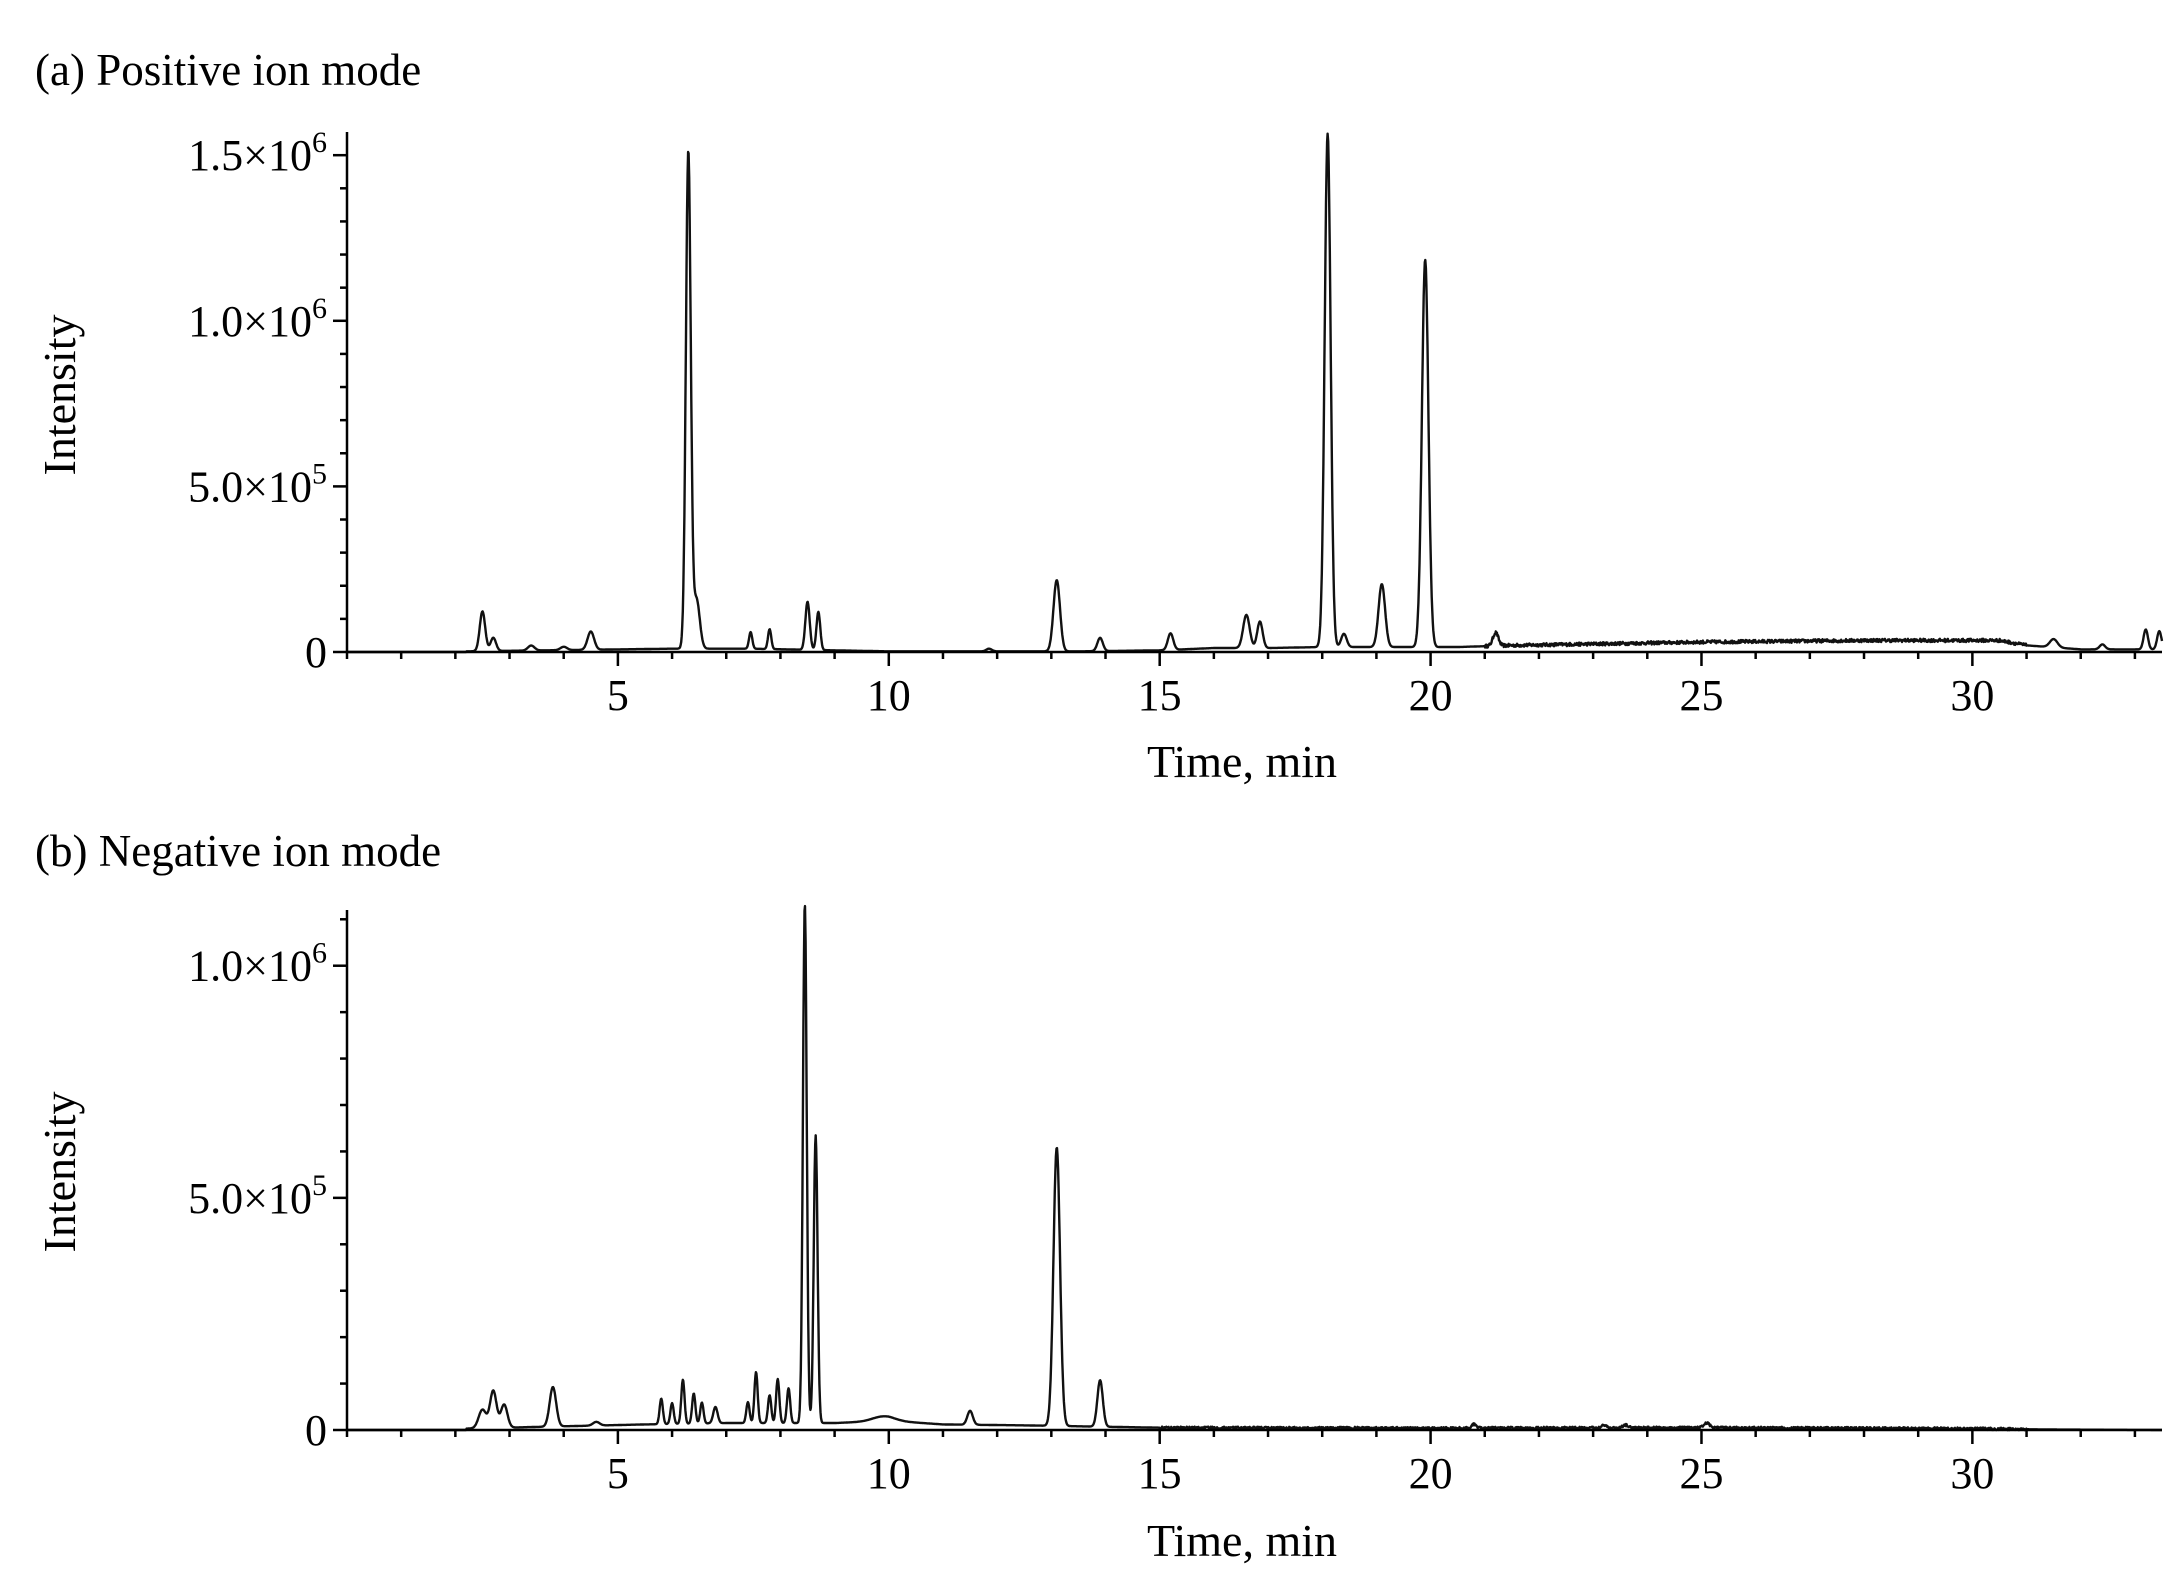  What do you see at coordinates (257, 401) in the screenshot?
I see `panel-a-y-tick-labels: 0 5.0×10⁵ 1.0×10⁶ 1.5×10⁶` at bounding box center [257, 401].